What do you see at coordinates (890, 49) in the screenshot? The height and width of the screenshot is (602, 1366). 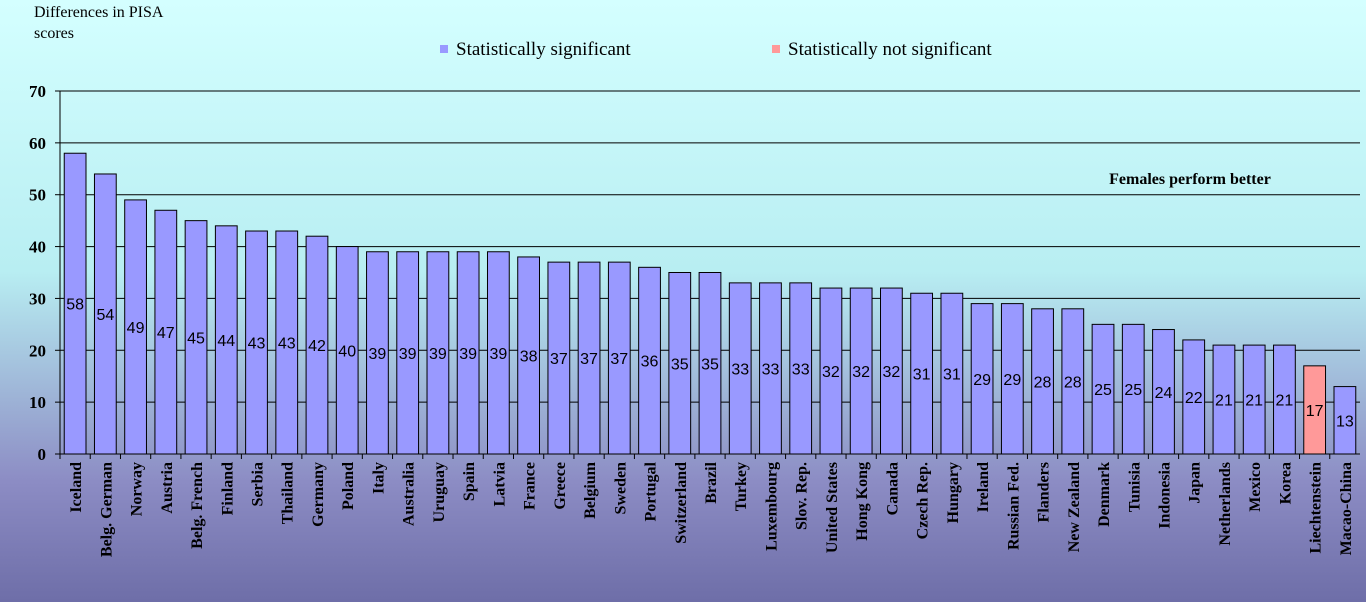 I see `legend-label: Statistically not significant` at bounding box center [890, 49].